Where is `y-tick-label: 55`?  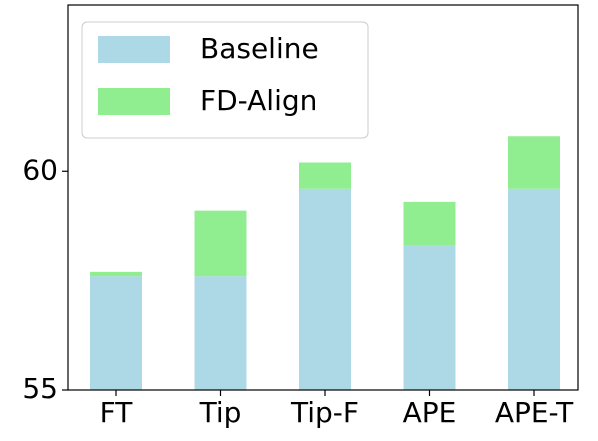 y-tick-label: 55 is located at coordinates (40, 388).